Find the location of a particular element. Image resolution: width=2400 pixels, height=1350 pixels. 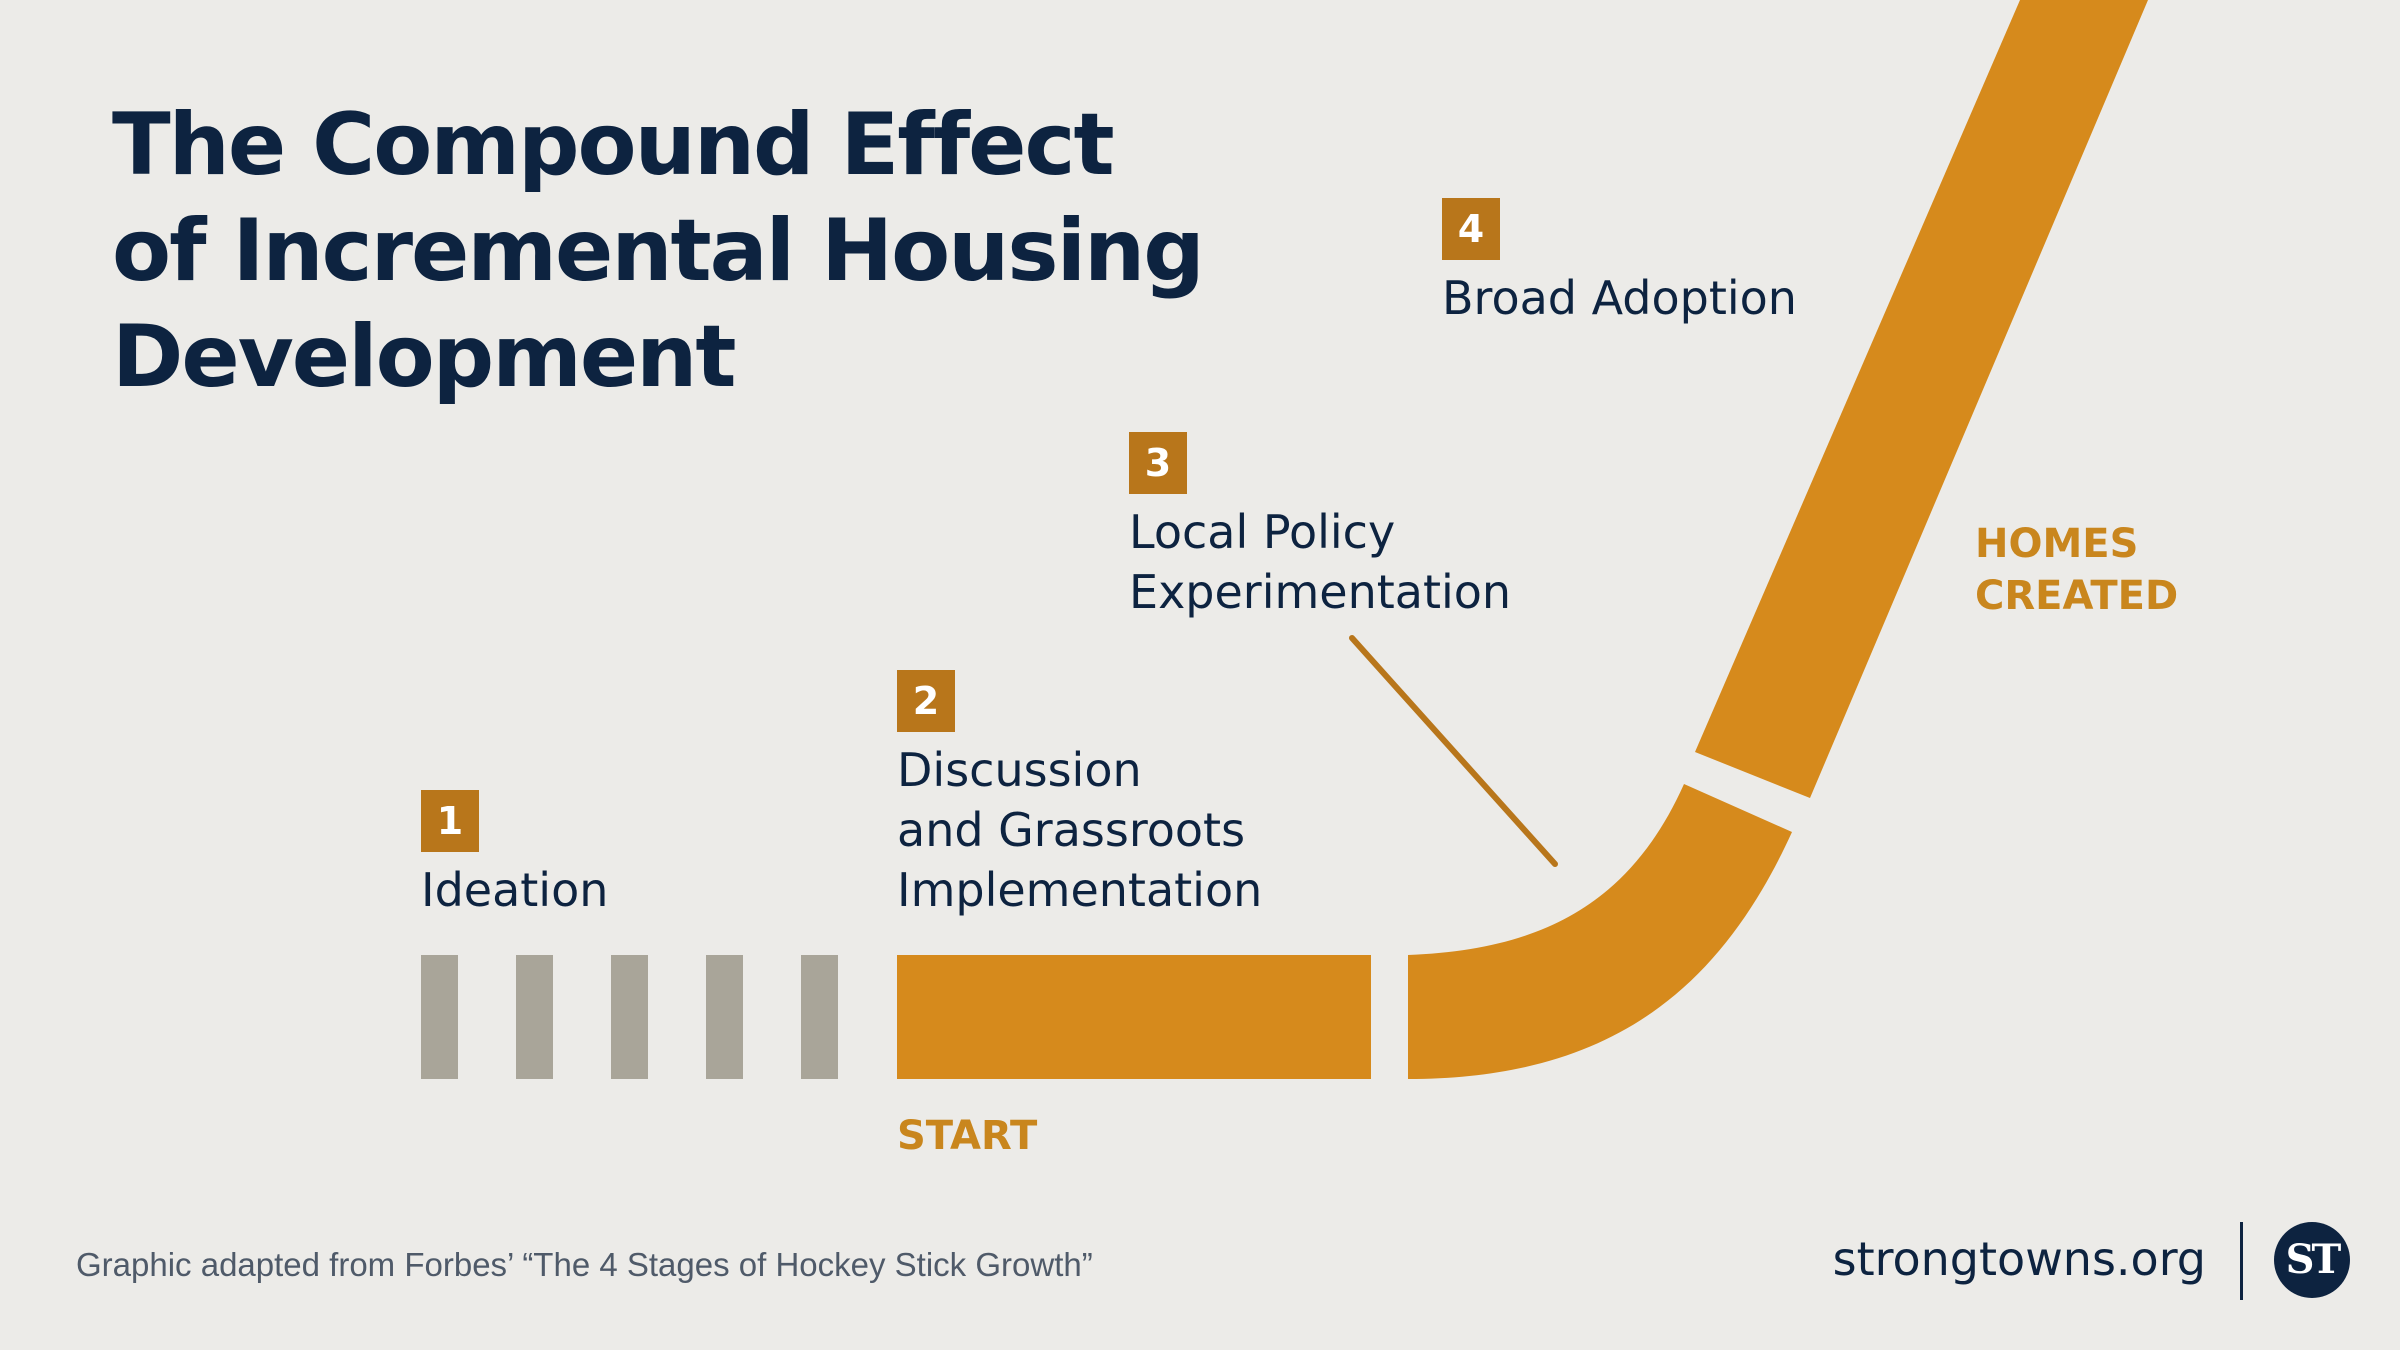

strongtowns-logo: ST is located at coordinates (2312, 1260).